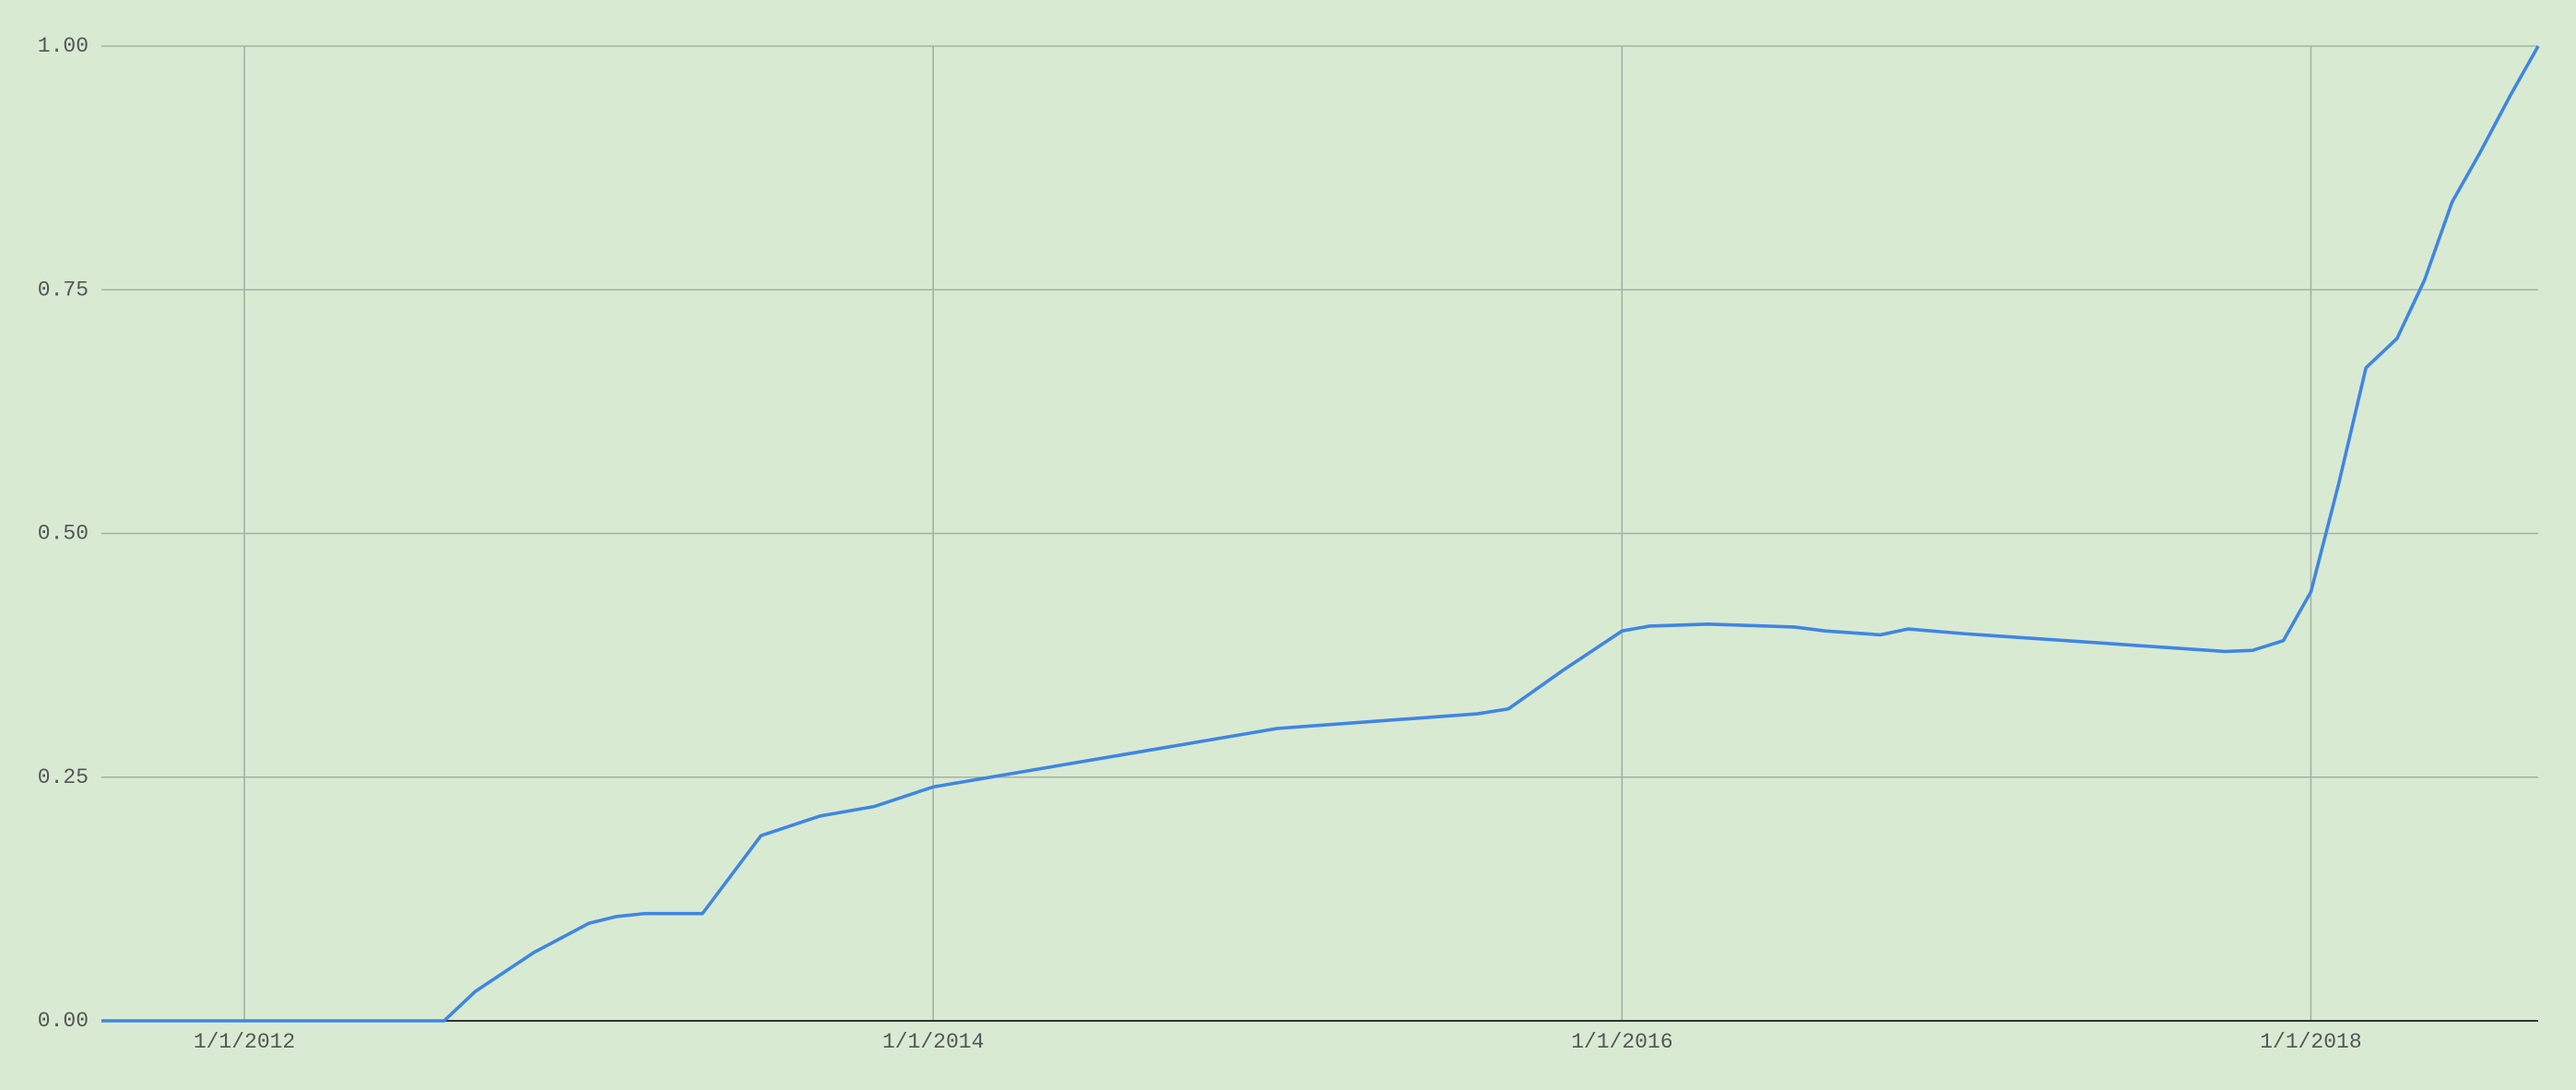 Image resolution: width=2576 pixels, height=1090 pixels. I want to click on x-tick-label: 1/1/2012, so click(244, 1042).